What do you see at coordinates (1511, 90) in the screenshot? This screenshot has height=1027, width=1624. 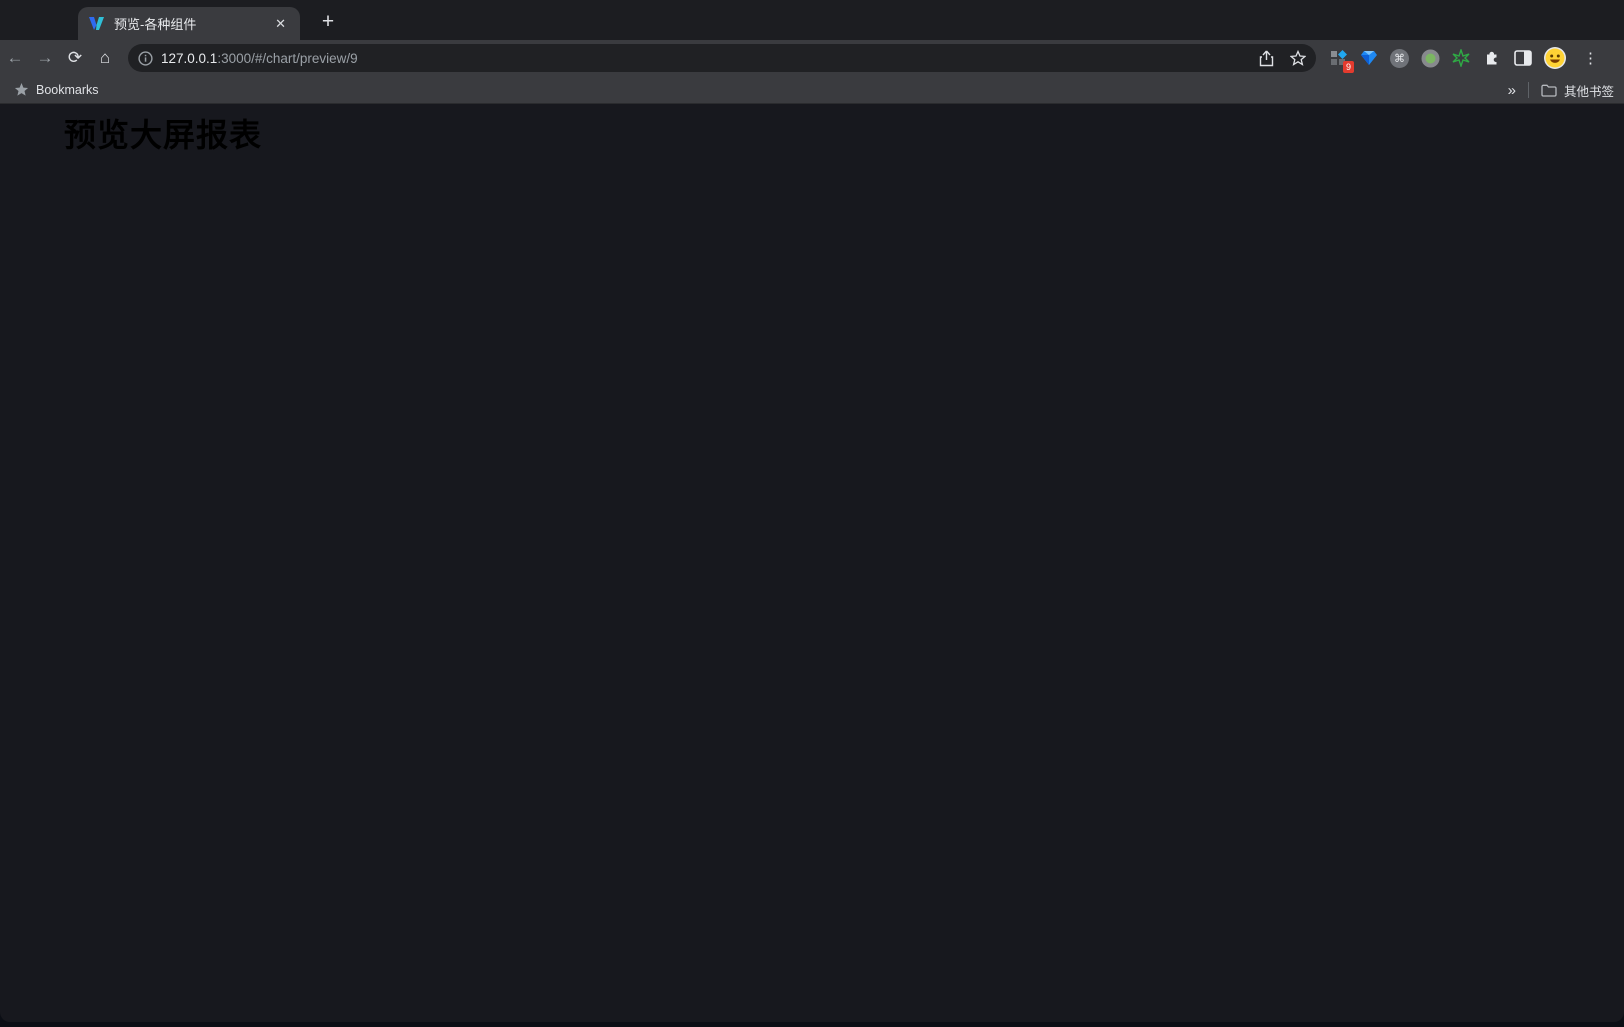 I see `bookmarks-overflow-chevron: »` at bounding box center [1511, 90].